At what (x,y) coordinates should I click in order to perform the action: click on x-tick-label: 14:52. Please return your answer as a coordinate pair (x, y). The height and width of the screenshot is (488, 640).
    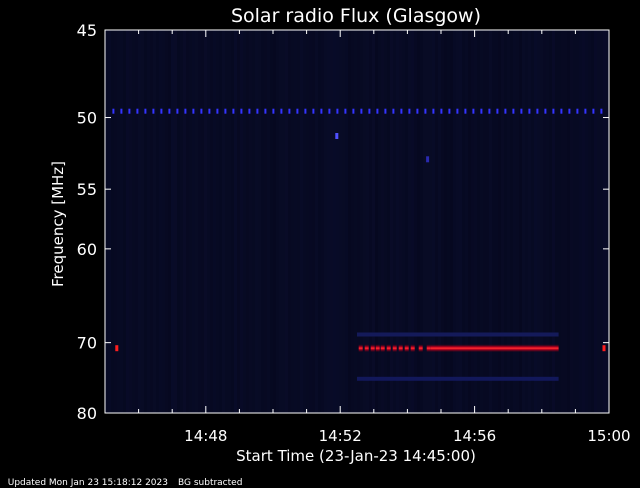
    Looking at the image, I should click on (340, 436).